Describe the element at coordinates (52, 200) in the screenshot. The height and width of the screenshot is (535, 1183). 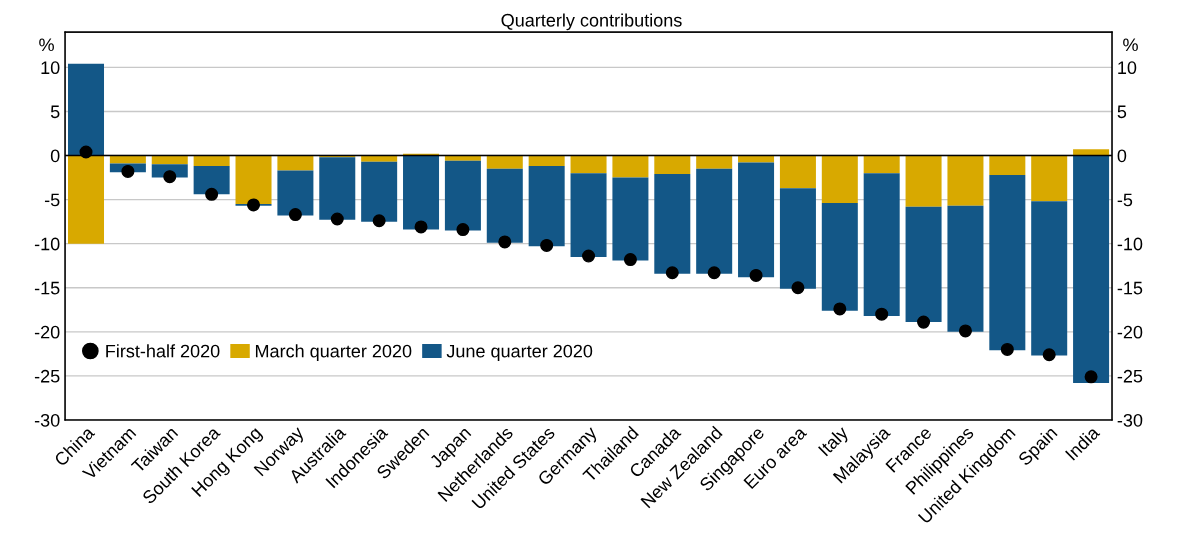
I see `y-tick-label: -5` at that location.